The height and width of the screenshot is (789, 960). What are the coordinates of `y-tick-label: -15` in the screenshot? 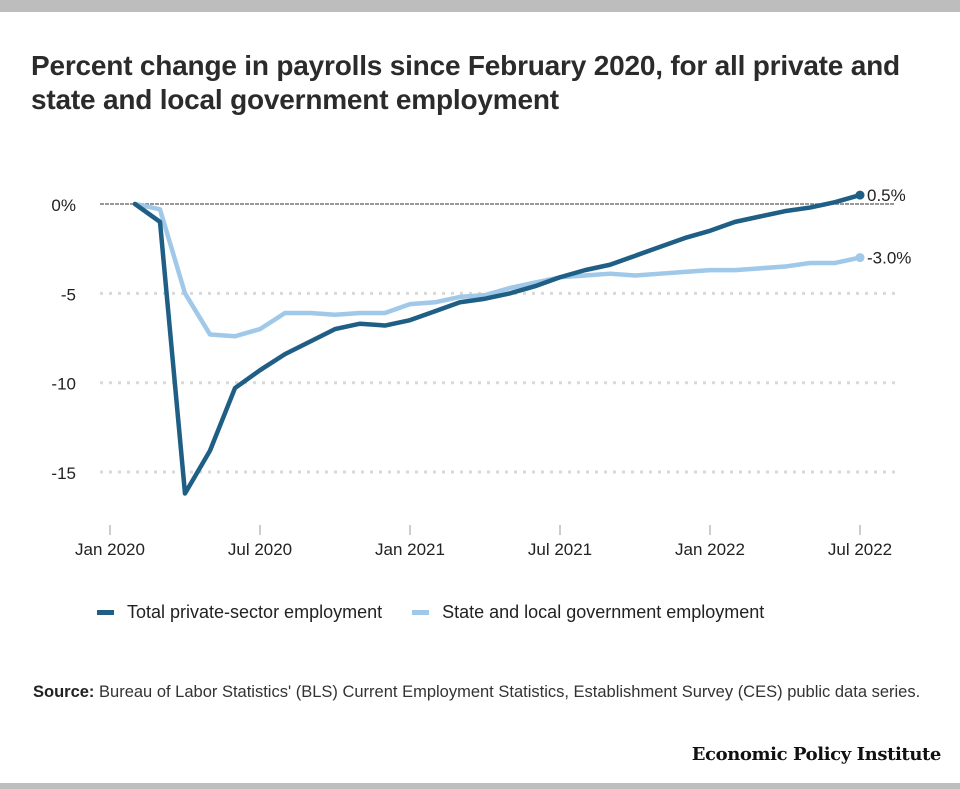 It's located at (63, 473).